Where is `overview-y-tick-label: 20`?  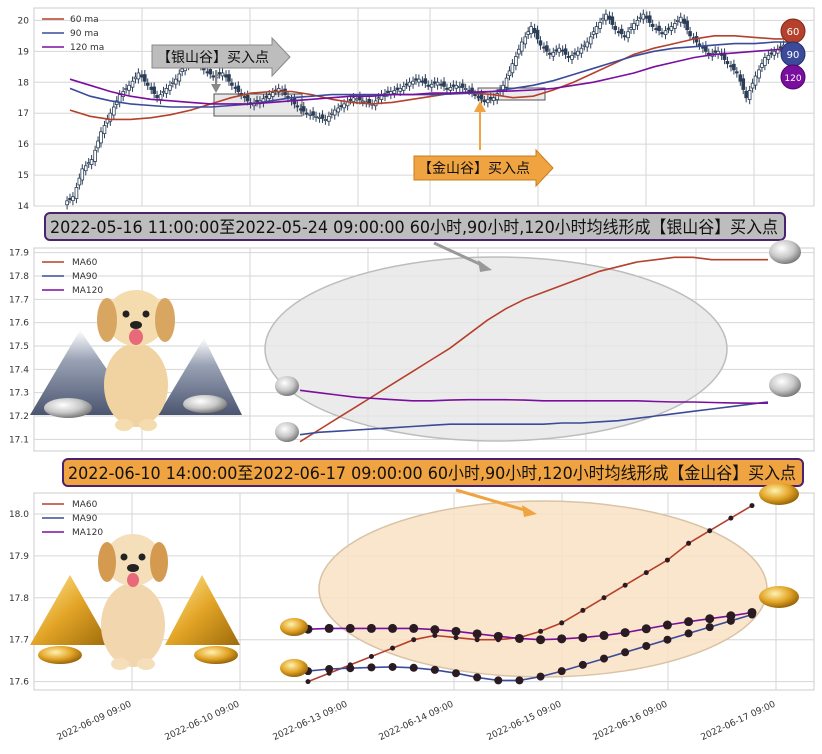
overview-y-tick-label: 20 is located at coordinates (24, 21).